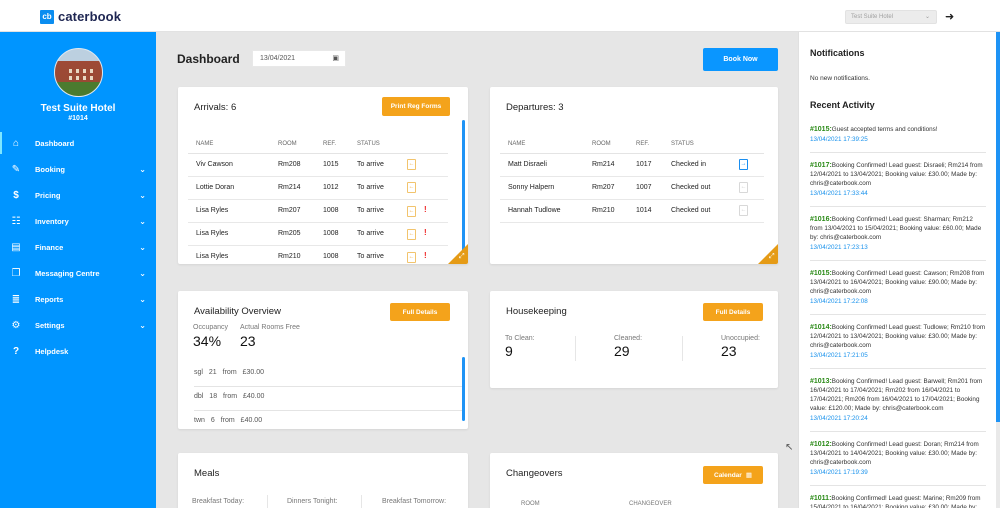 The width and height of the screenshot is (1000, 508). What do you see at coordinates (546, 211) in the screenshot?
I see `guest-name: Hannah Tudlowe` at bounding box center [546, 211].